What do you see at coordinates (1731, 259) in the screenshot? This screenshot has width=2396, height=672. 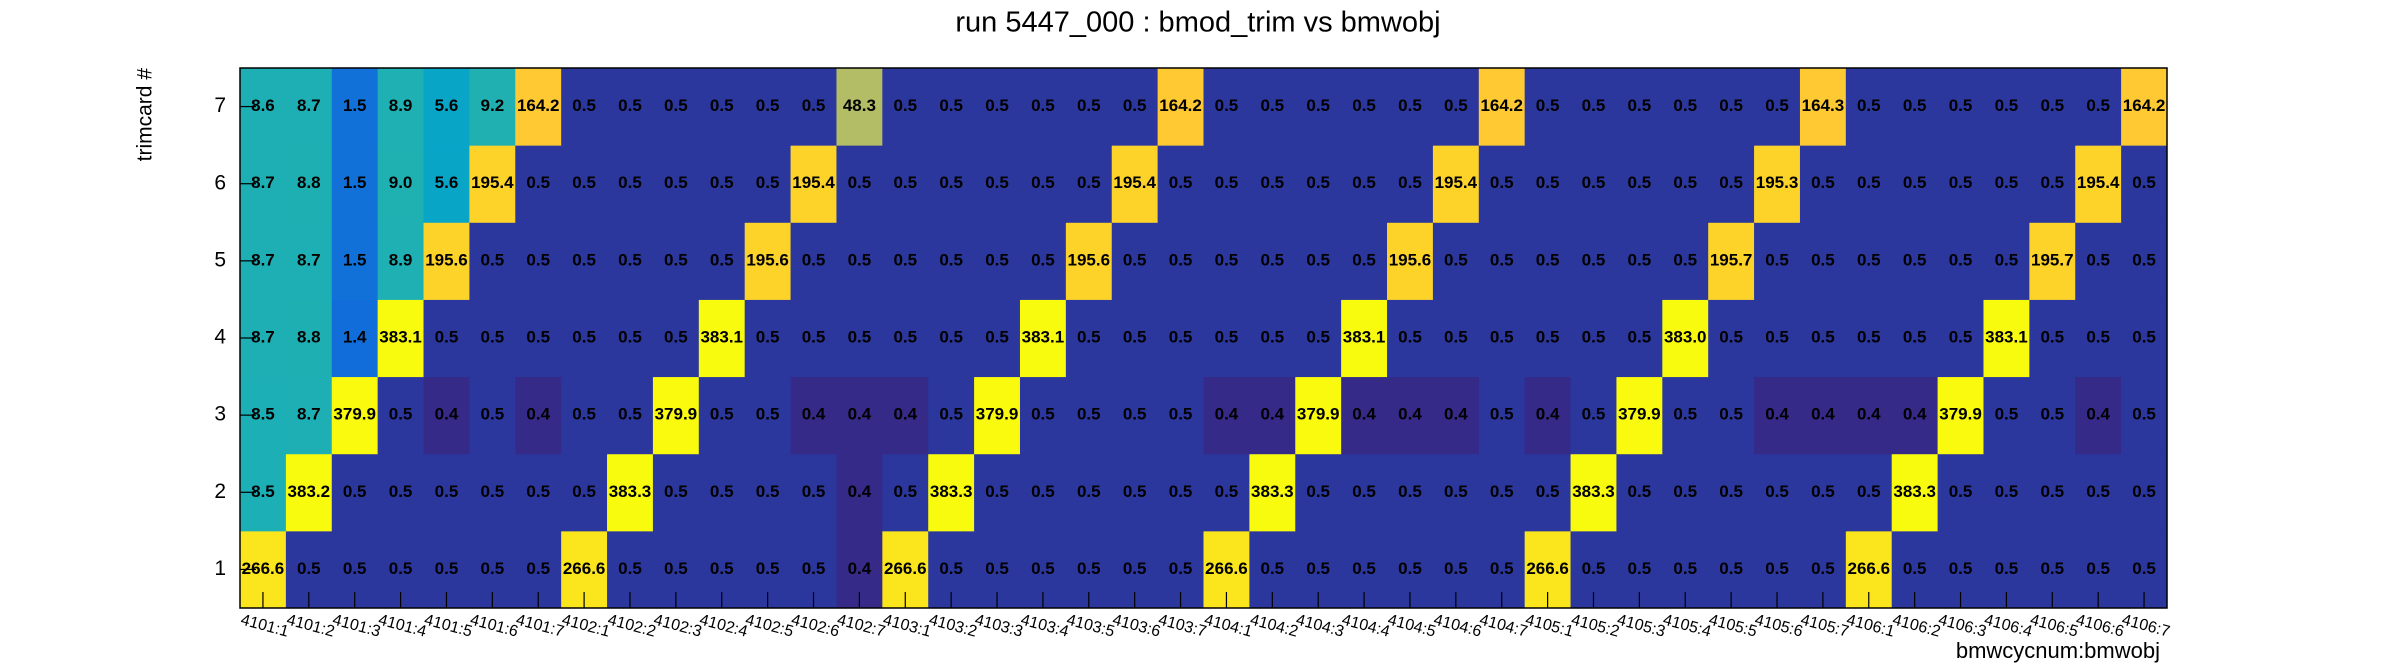 I see `cell-label: 195.7` at bounding box center [1731, 259].